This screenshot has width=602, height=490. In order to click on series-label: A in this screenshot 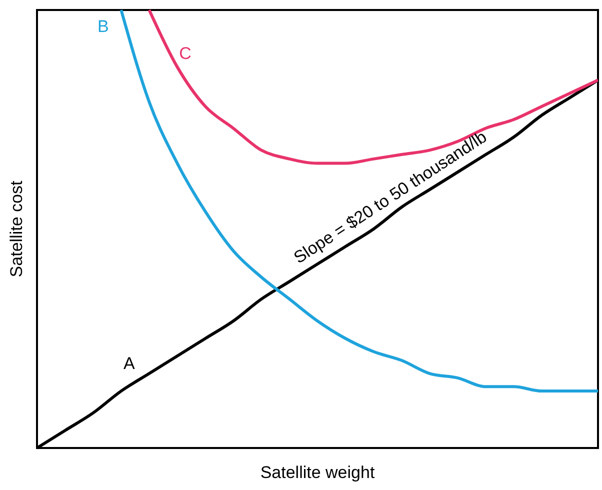, I will do `click(129, 364)`.